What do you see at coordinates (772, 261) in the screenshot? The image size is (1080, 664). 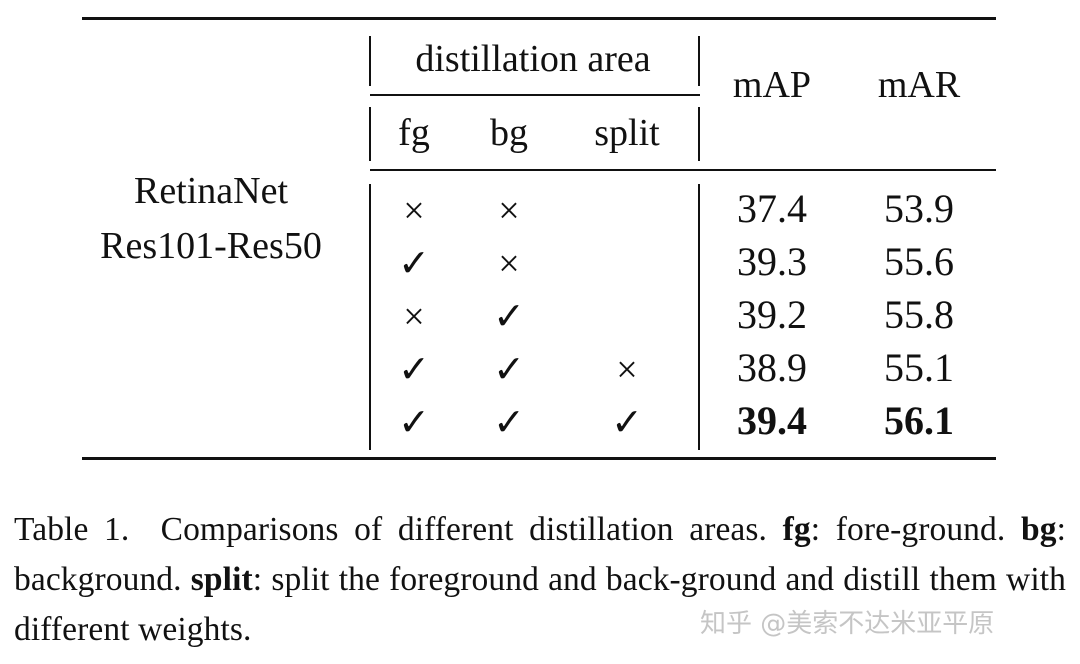 I see `row2-map-value: 39.3` at bounding box center [772, 261].